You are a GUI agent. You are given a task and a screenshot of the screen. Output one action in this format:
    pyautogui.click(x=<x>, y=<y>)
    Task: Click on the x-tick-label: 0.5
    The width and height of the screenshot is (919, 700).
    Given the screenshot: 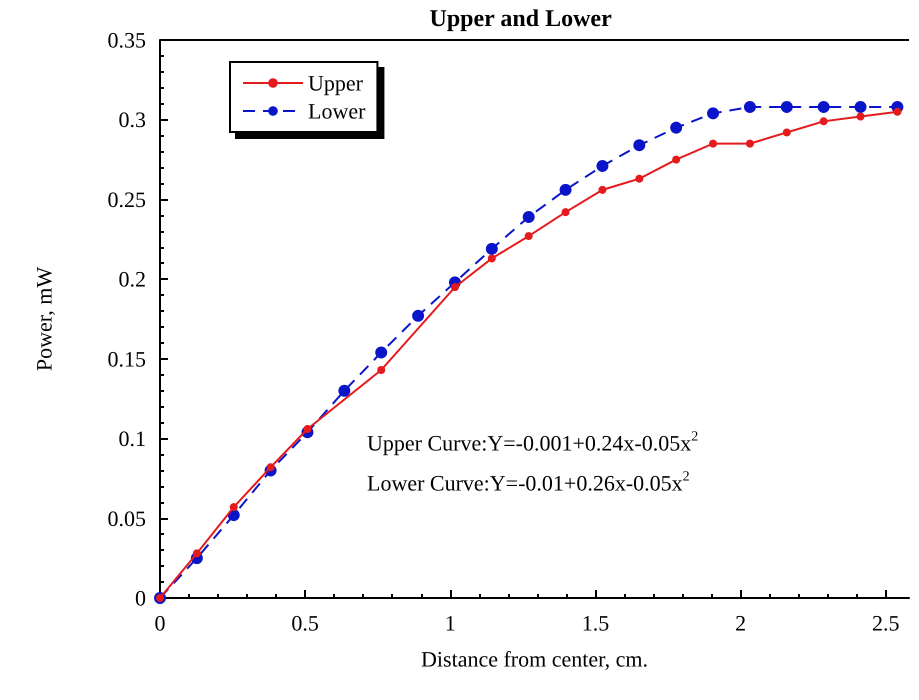 What is the action you would take?
    pyautogui.click(x=305, y=623)
    